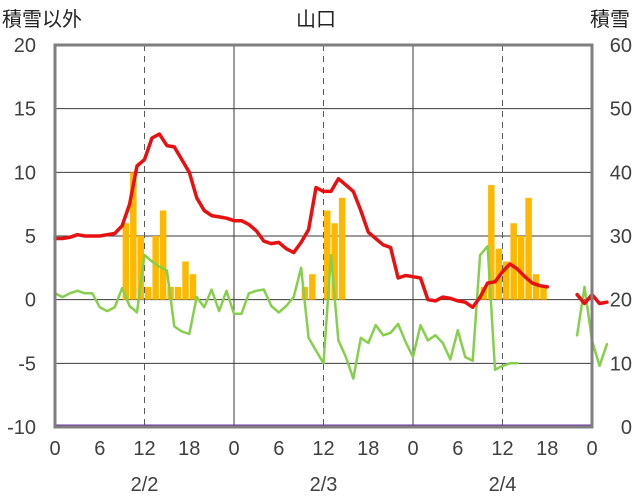 This screenshot has width=636, height=501. What do you see at coordinates (25, 173) in the screenshot?
I see `left-tick-label: 10` at bounding box center [25, 173].